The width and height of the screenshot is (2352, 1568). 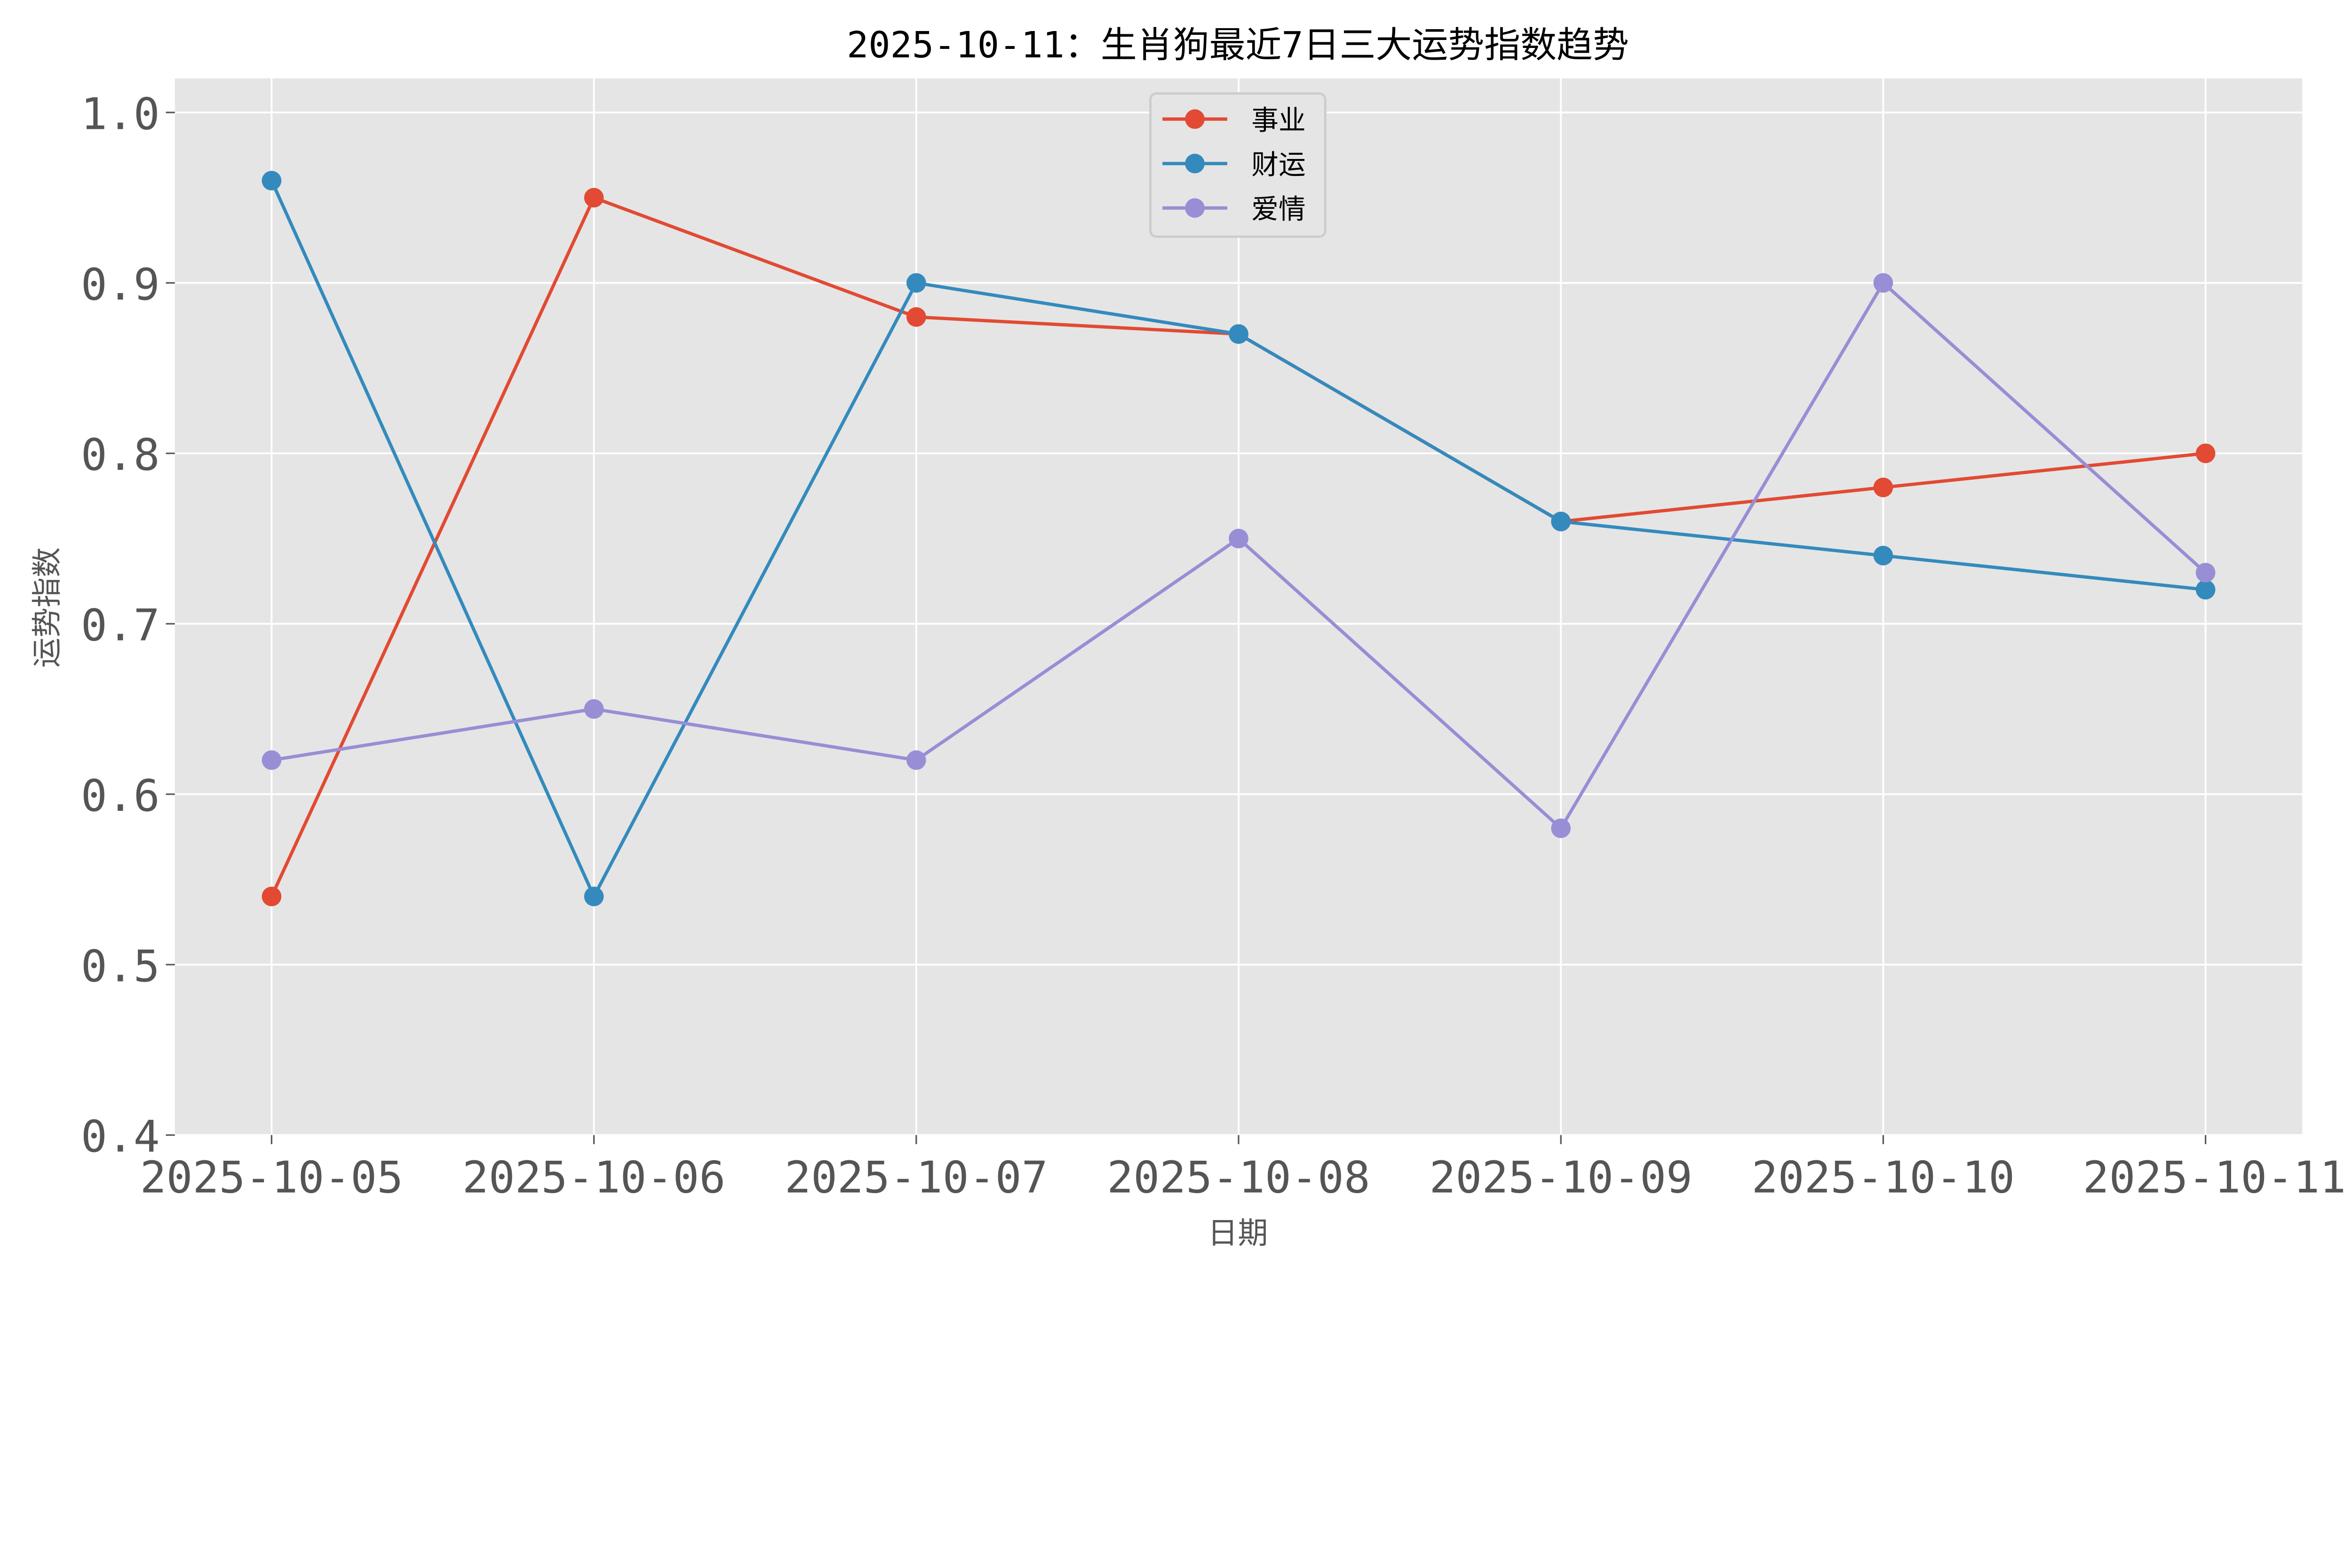 I want to click on y-axis-label: 运势指数, so click(x=47, y=607).